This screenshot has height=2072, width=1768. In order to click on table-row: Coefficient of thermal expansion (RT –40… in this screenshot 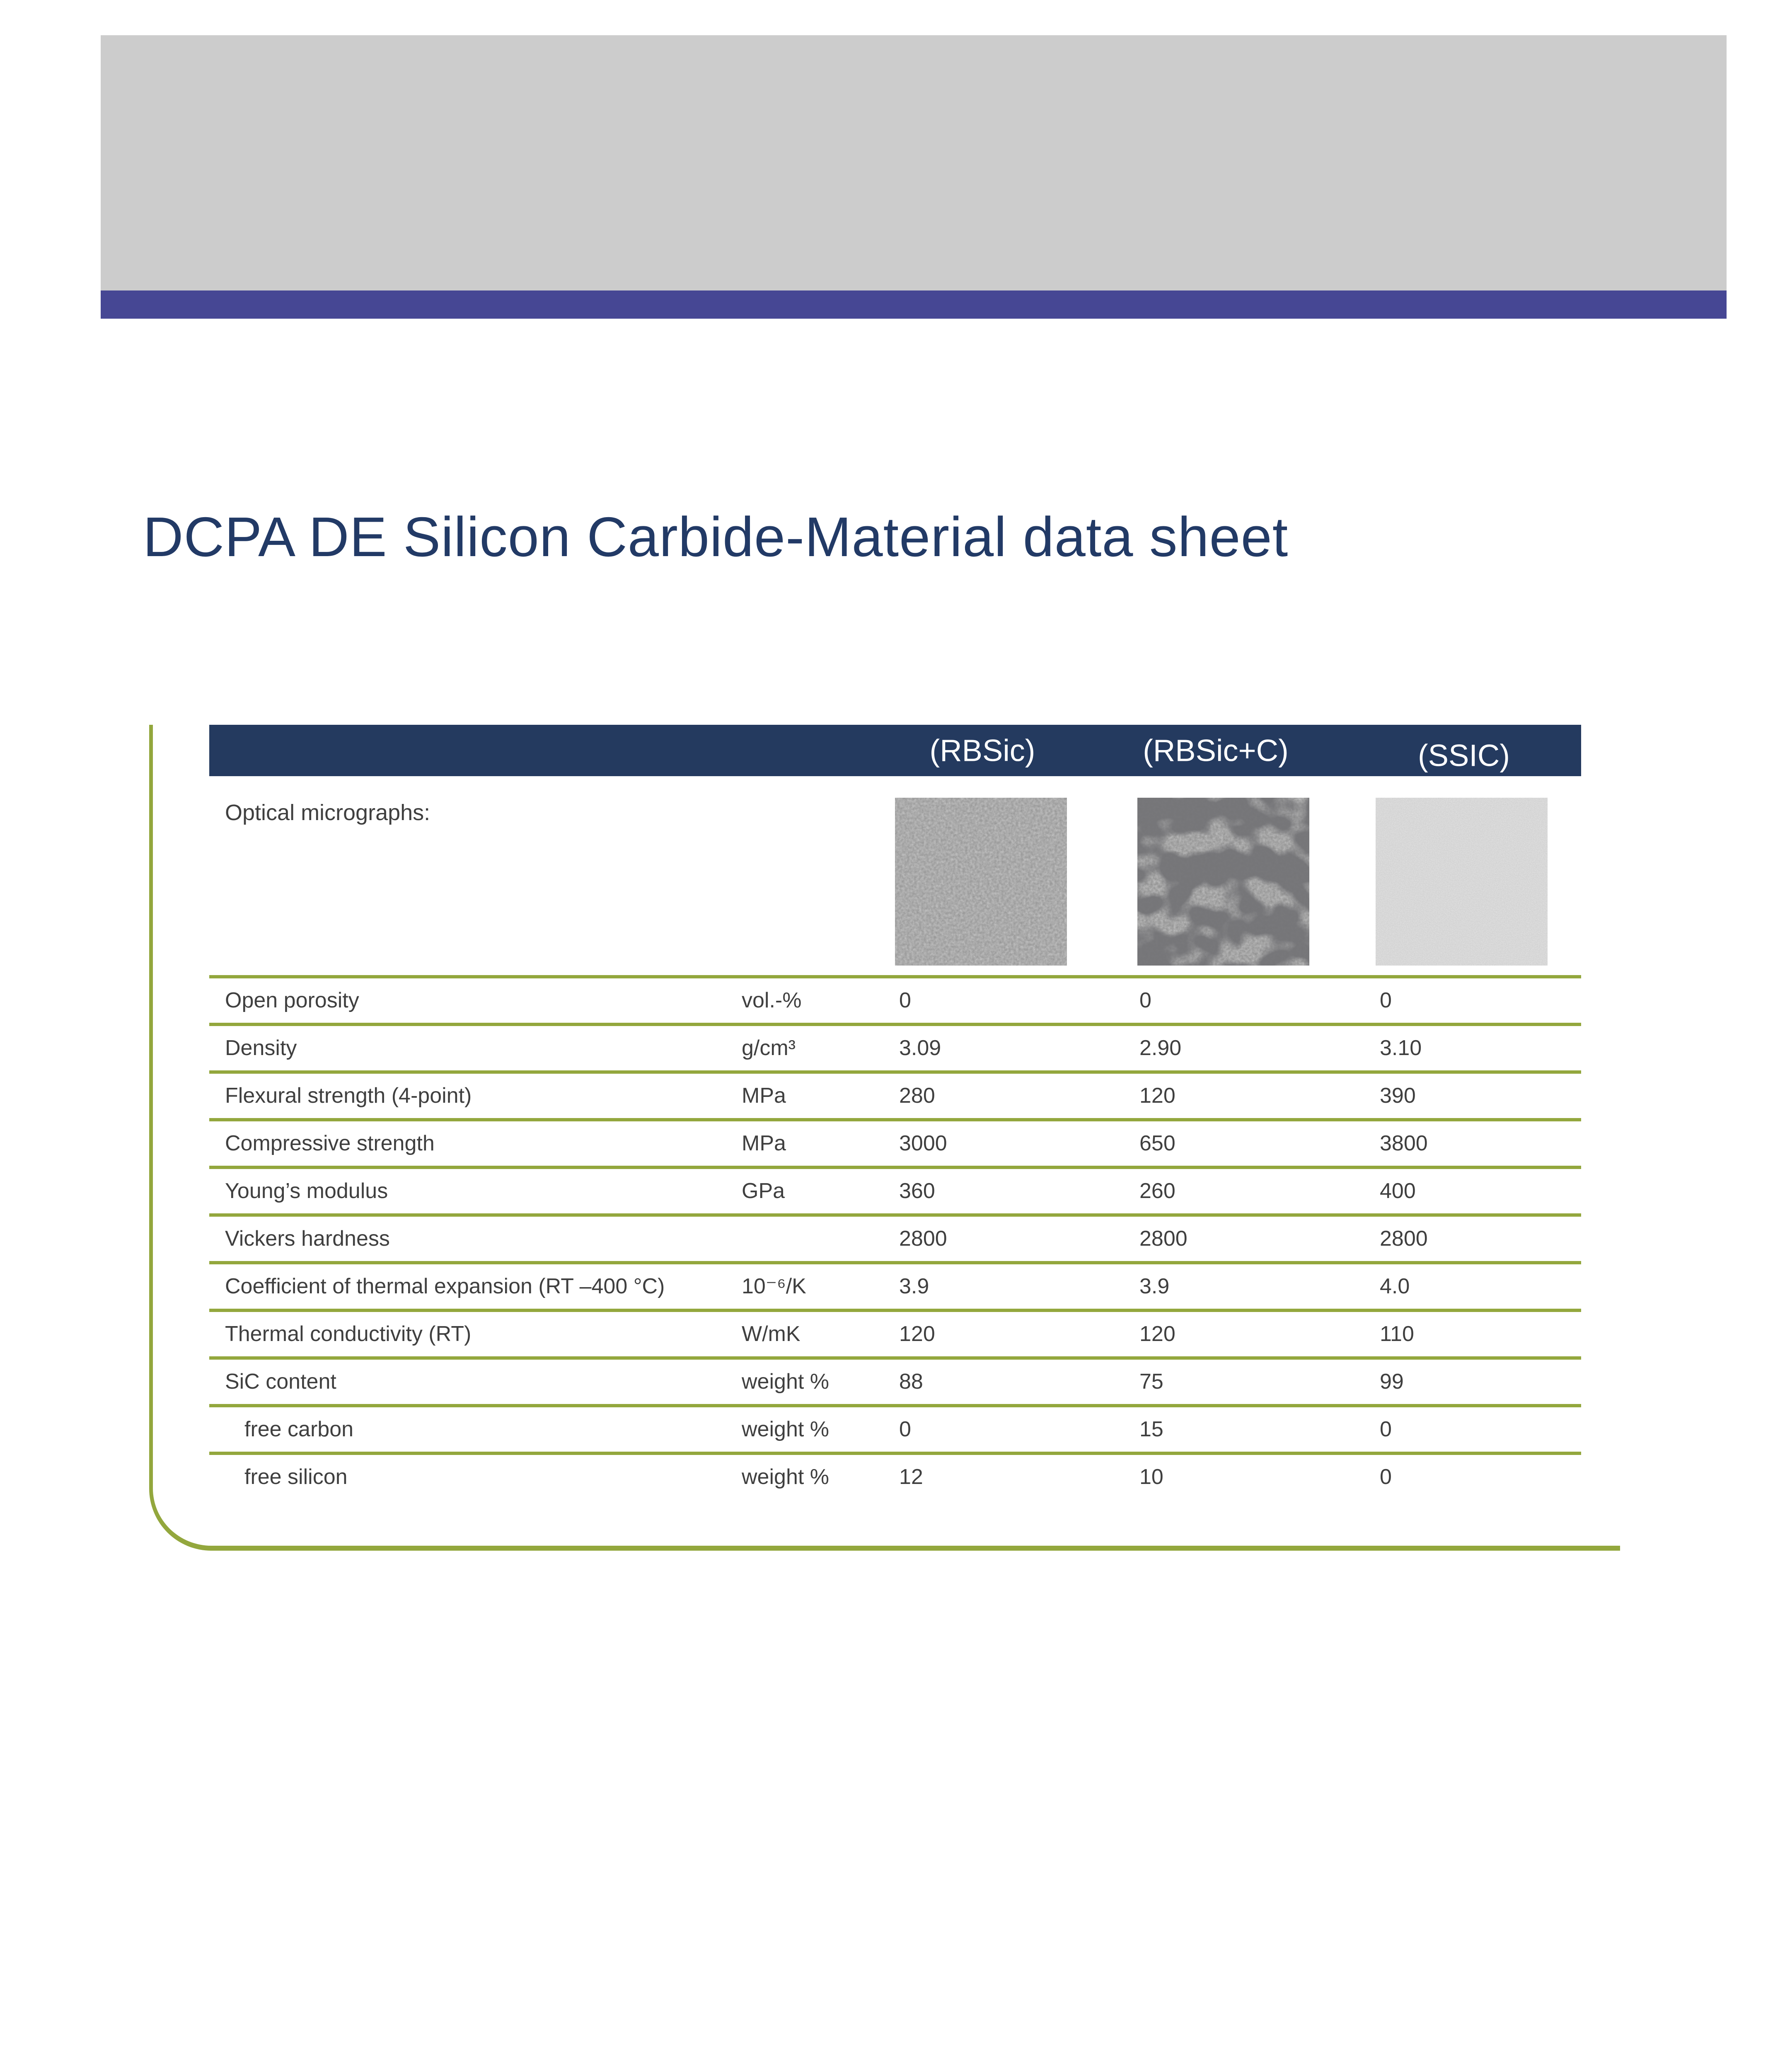, I will do `click(895, 1285)`.